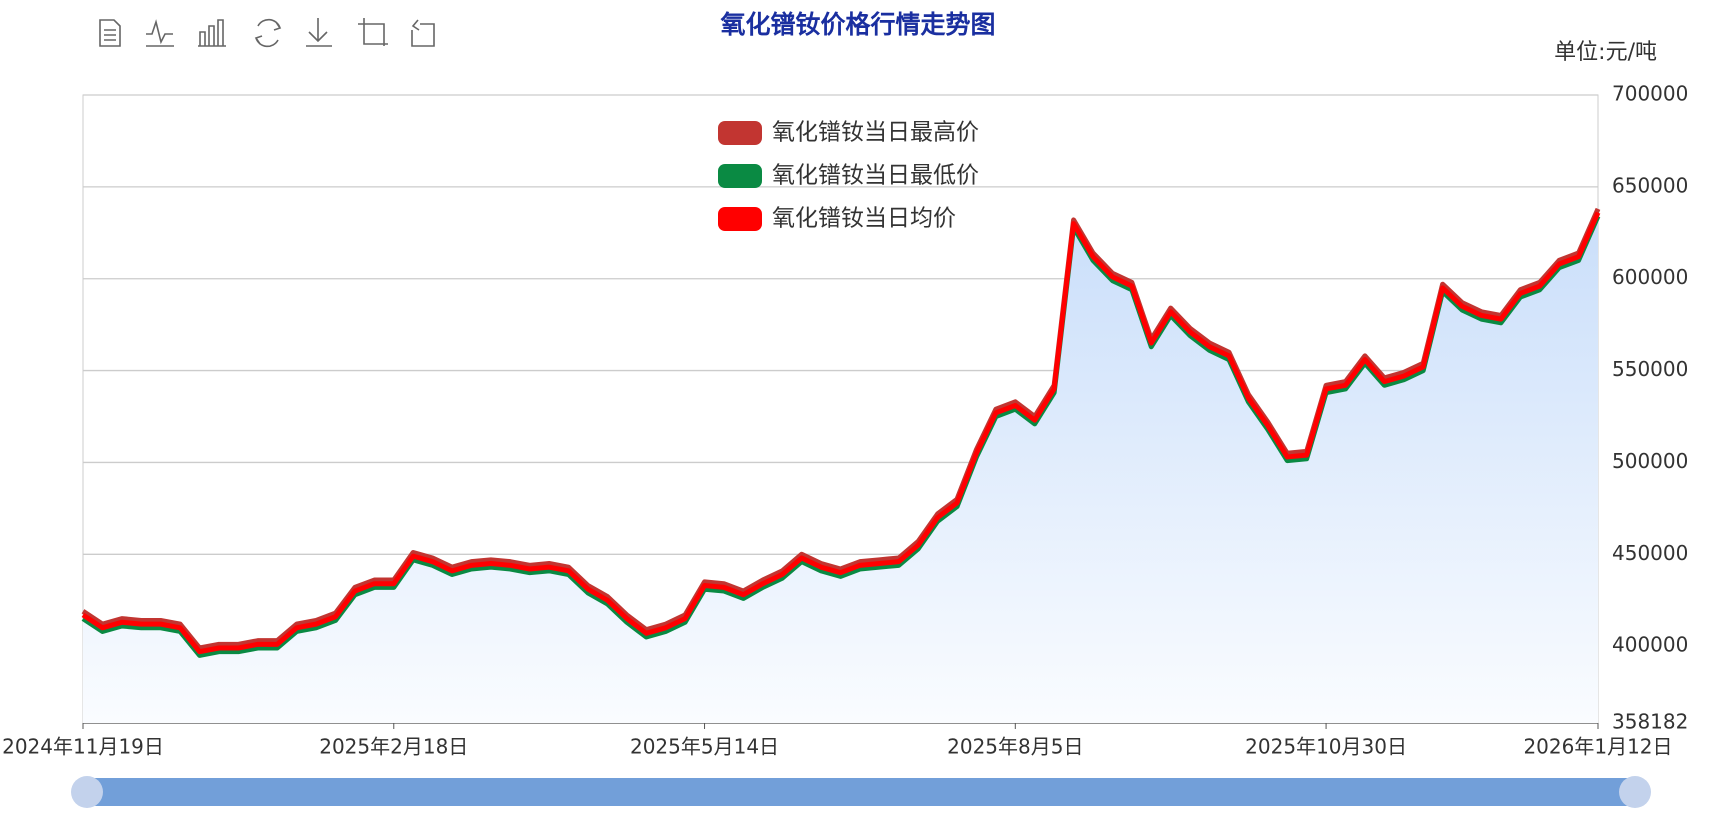  I want to click on x-tick-label: 2025年2月18日, so click(393, 747).